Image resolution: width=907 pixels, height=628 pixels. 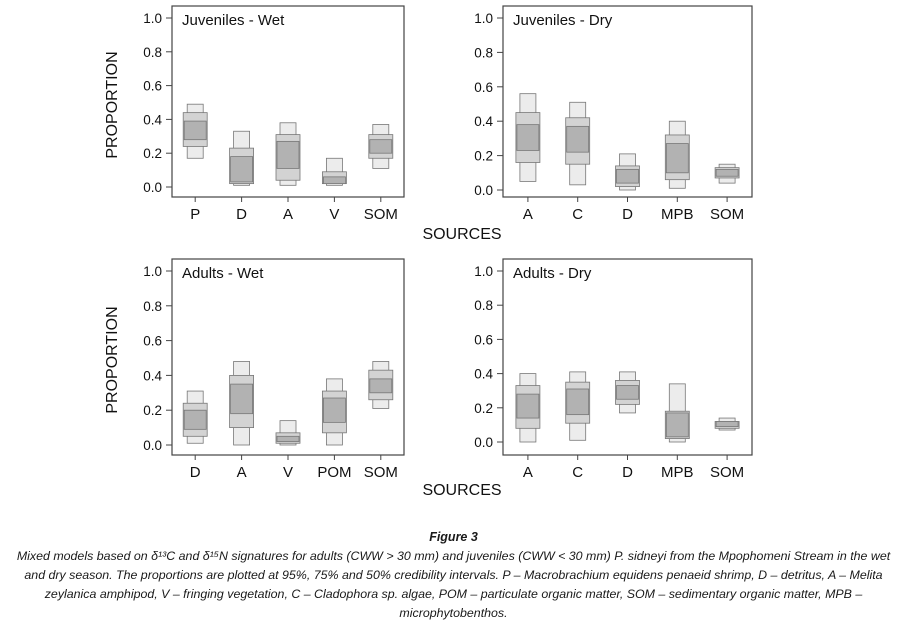 What do you see at coordinates (627, 357) in the screenshot?
I see `plot-frame` at bounding box center [627, 357].